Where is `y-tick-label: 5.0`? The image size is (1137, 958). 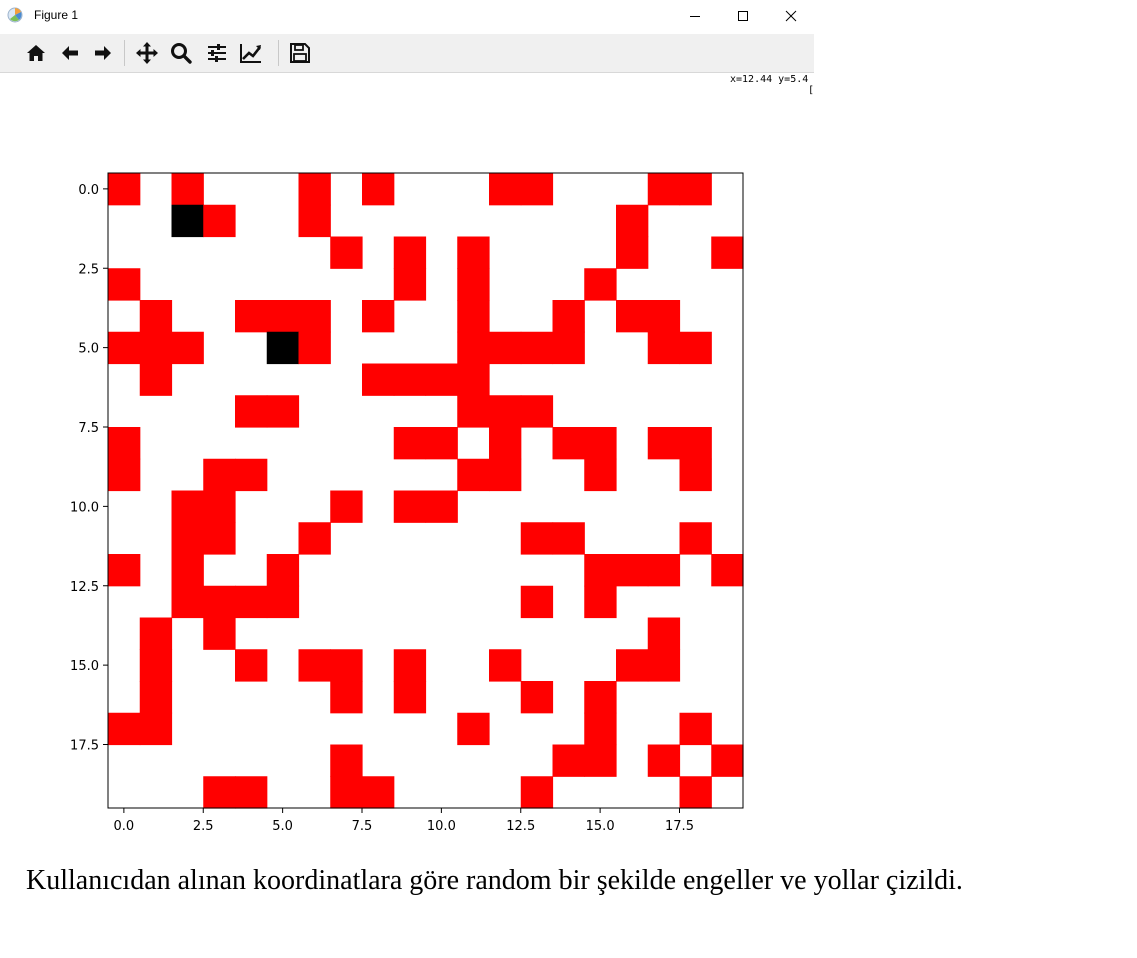 y-tick-label: 5.0 is located at coordinates (88, 349).